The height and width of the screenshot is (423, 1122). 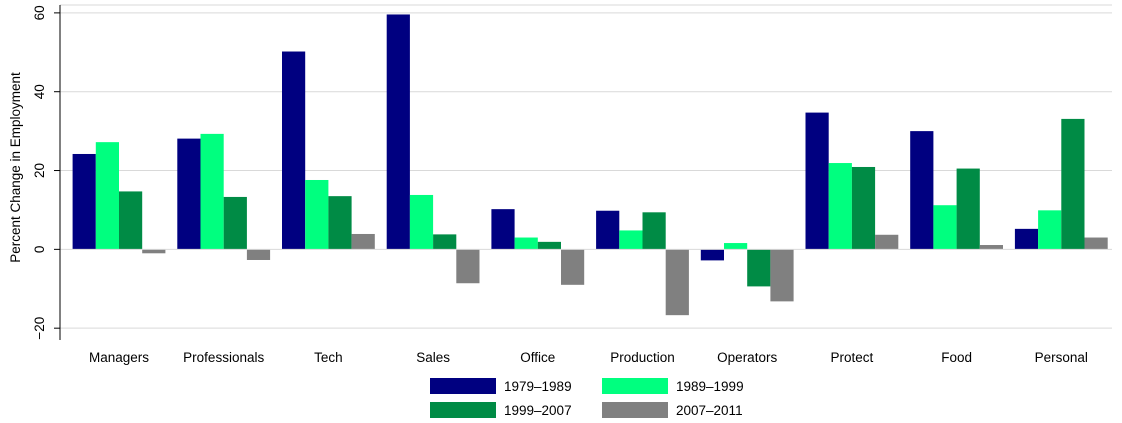 What do you see at coordinates (39, 328) in the screenshot?
I see `y-tick-label: −20` at bounding box center [39, 328].